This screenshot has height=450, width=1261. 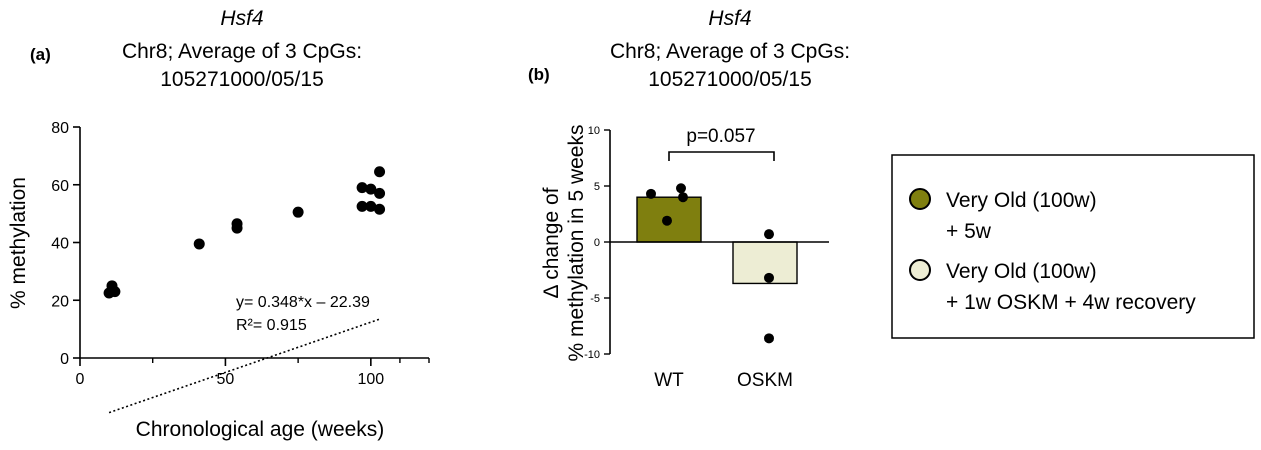 I want to click on panel-b-y-tick-label: 10, so click(x=594, y=131).